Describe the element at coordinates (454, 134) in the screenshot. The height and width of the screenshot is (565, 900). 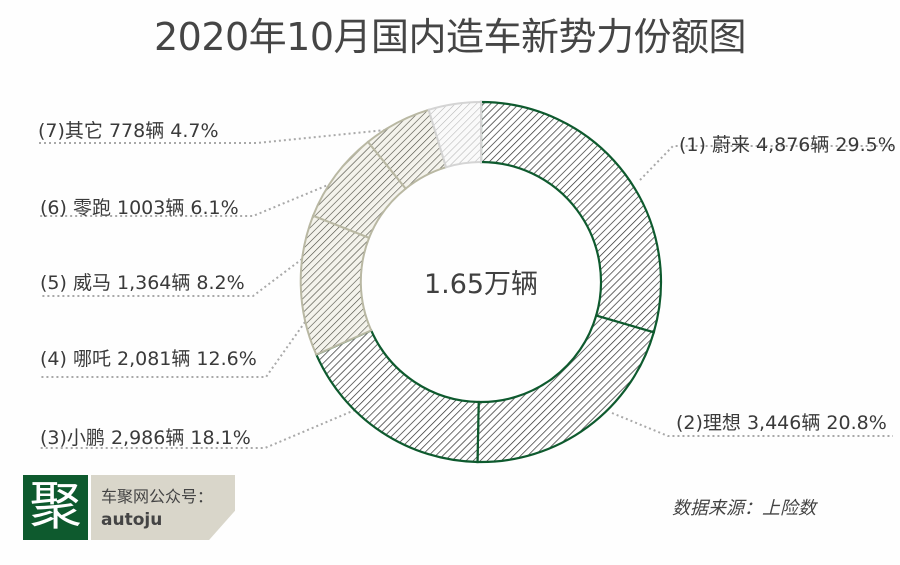
I see `slice-others` at that location.